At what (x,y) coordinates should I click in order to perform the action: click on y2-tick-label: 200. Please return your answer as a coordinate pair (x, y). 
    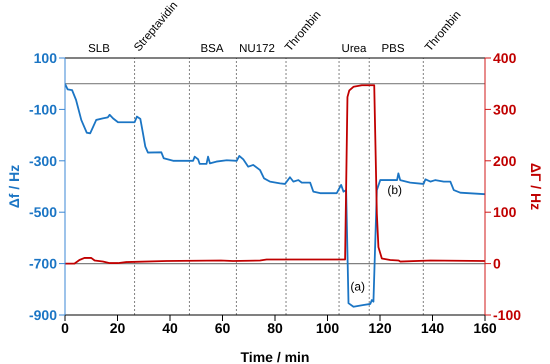
    Looking at the image, I should click on (505, 160).